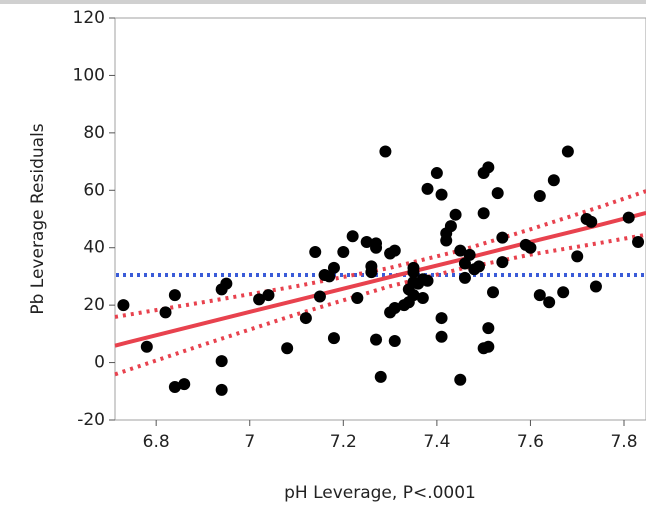 The image size is (646, 506). I want to click on y-tick-label: 100, so click(89, 75).